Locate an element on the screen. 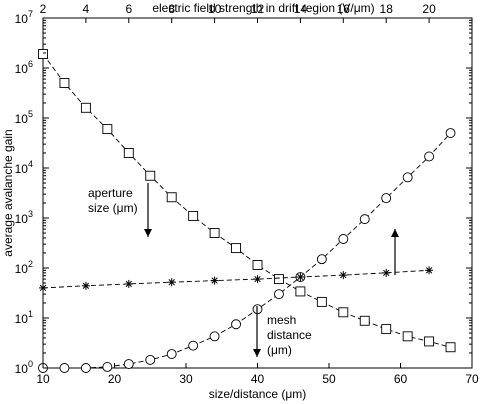  annotation-text: (μm) is located at coordinates (279, 350).